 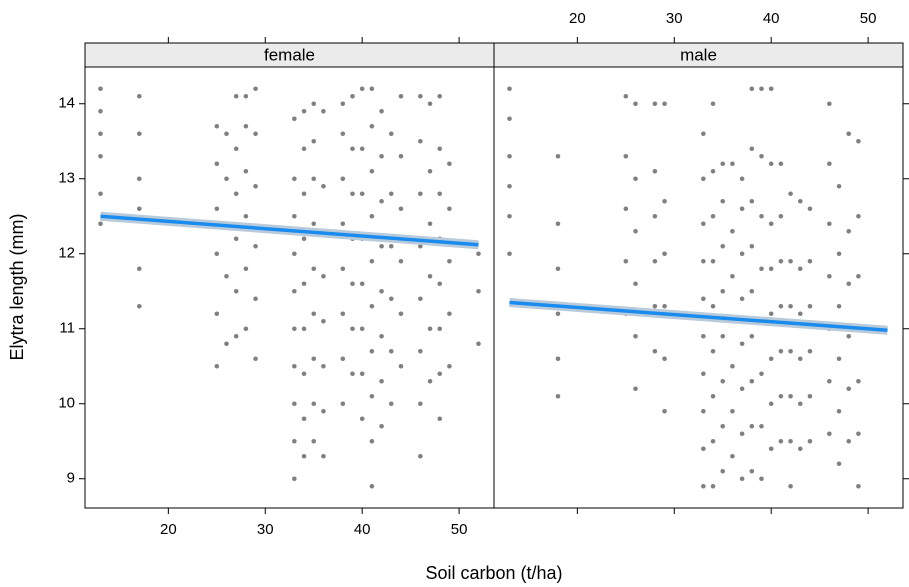 I want to click on x-axis-label: Soil carbon (t/ha), so click(x=493, y=573).